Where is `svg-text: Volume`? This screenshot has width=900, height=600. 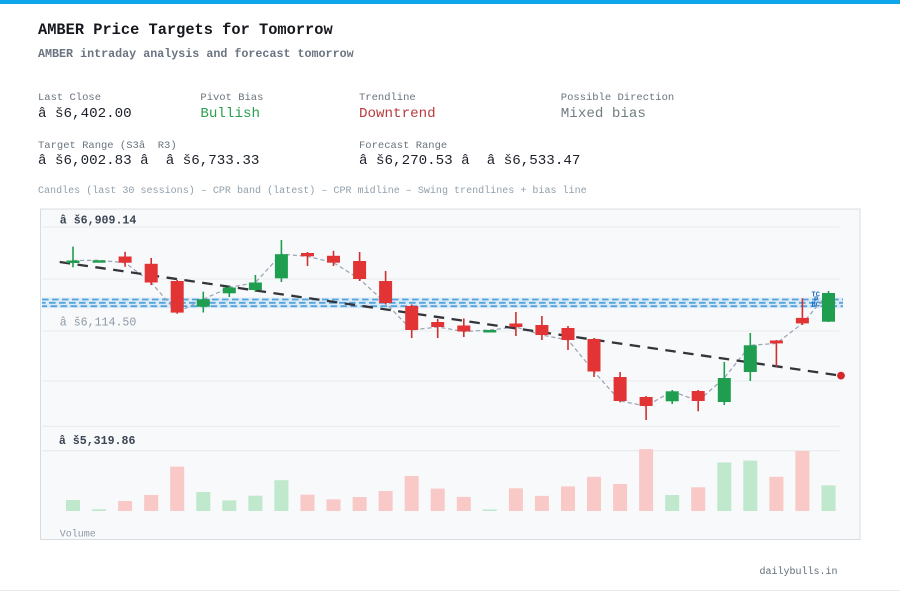
svg-text: Volume is located at coordinates (78, 534).